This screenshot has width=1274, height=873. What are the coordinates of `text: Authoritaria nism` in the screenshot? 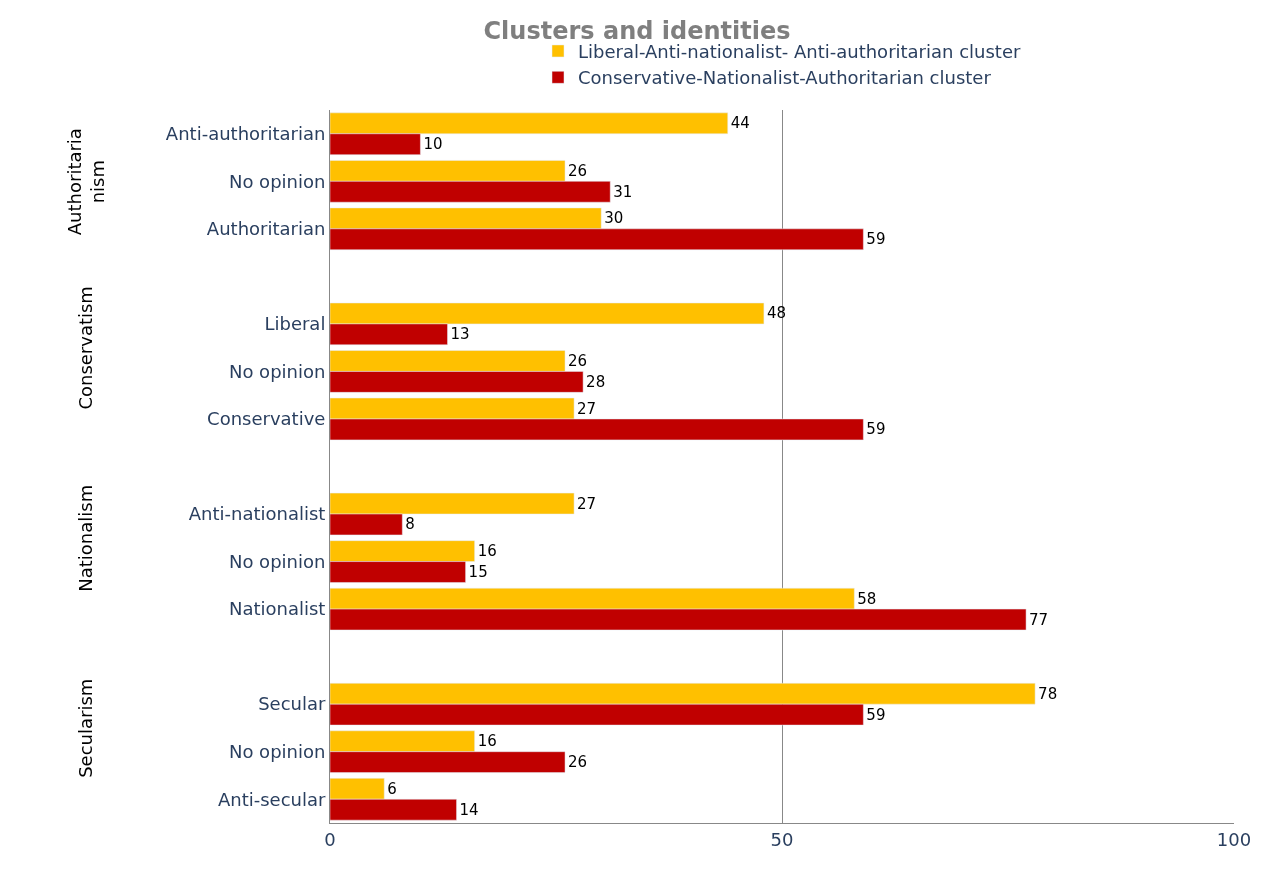 It's located at (86, 182).